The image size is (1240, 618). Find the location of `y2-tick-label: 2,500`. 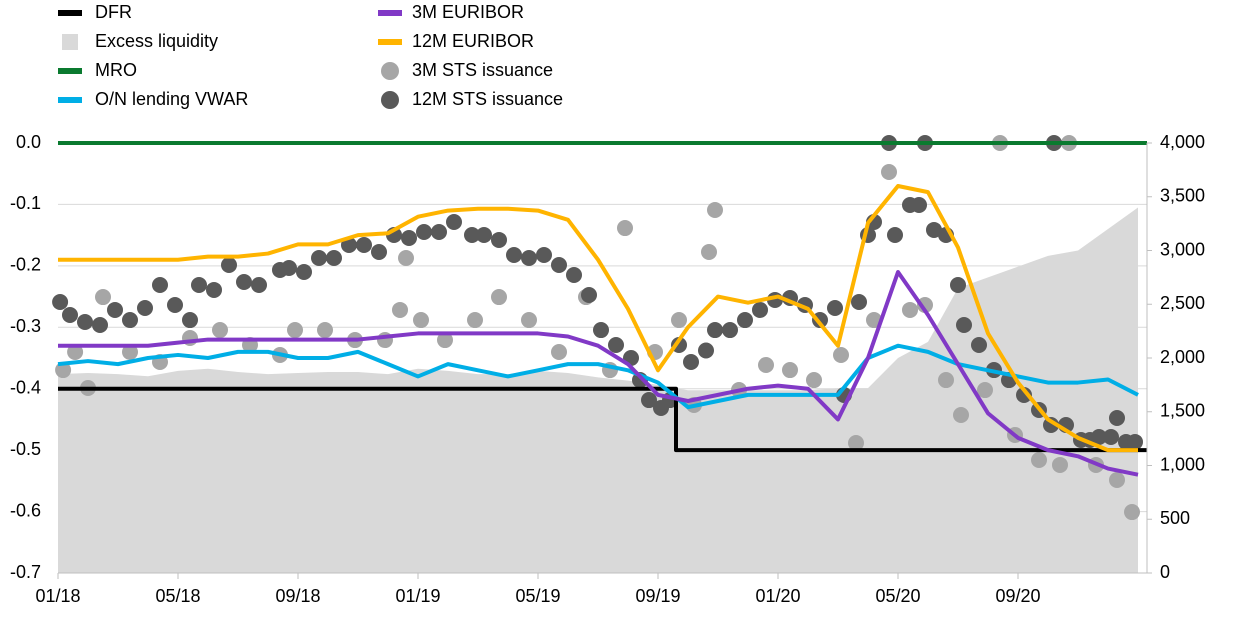

y2-tick-label: 2,500 is located at coordinates (1182, 303).